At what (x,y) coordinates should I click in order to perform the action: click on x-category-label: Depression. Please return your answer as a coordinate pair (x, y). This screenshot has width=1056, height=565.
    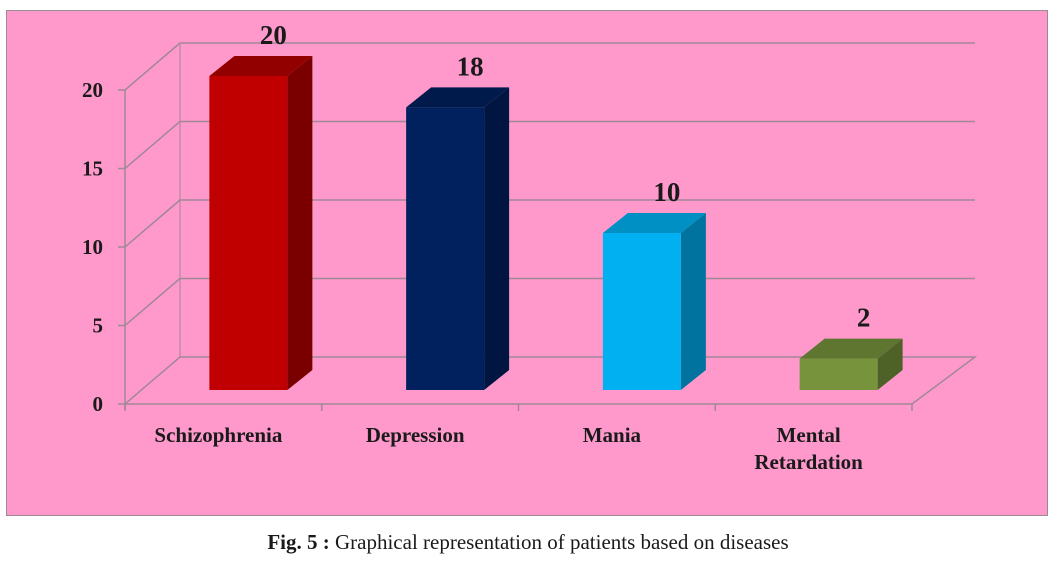
    Looking at the image, I should click on (415, 435).